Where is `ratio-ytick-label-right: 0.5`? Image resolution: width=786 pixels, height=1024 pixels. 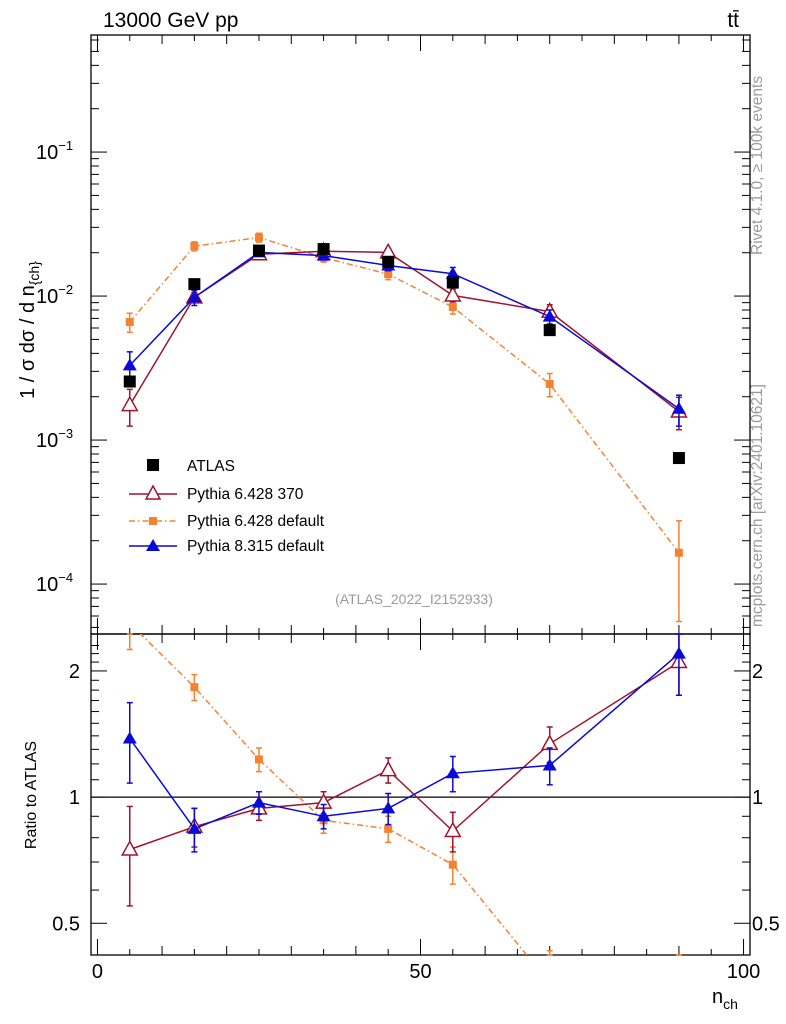 ratio-ytick-label-right: 0.5 is located at coordinates (766, 924).